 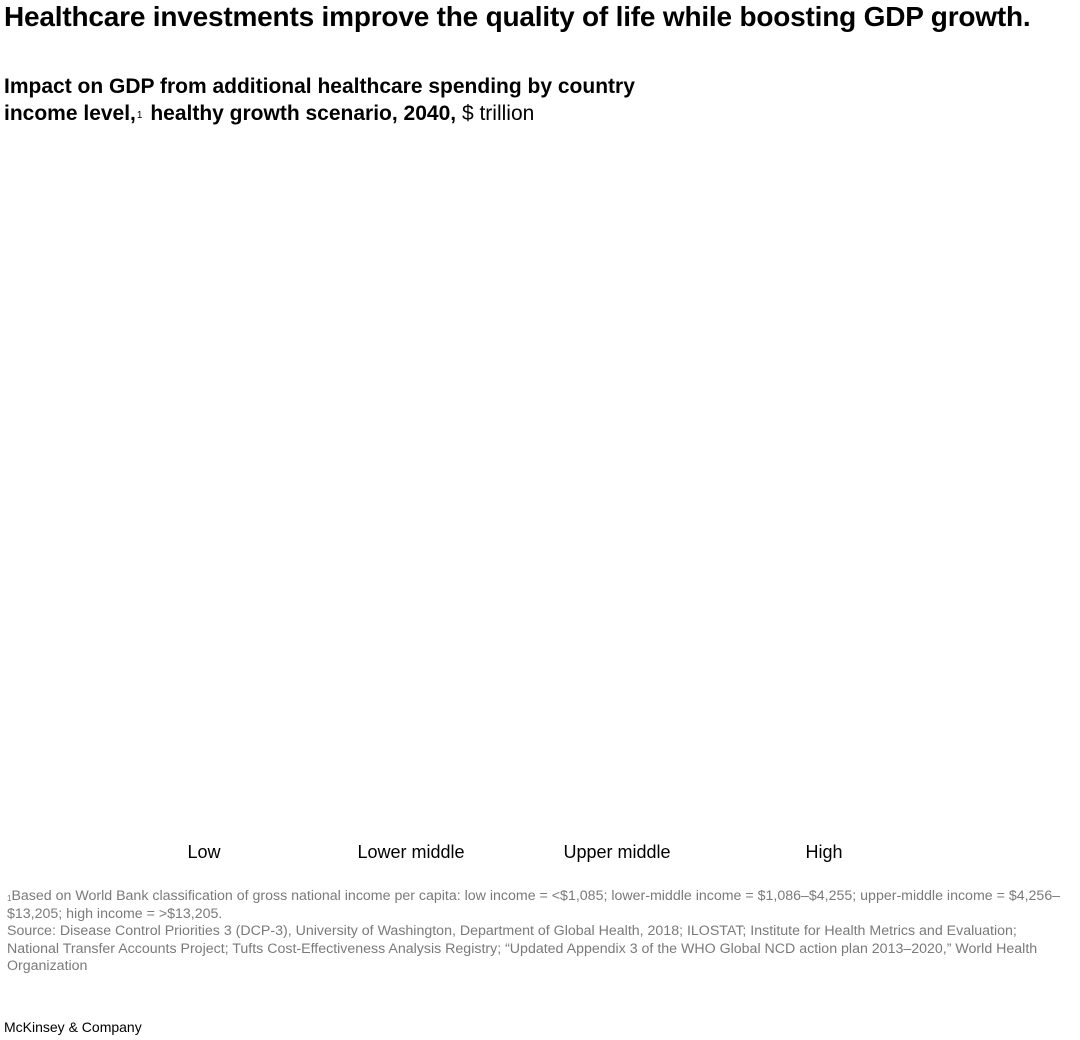 What do you see at coordinates (70, 113) in the screenshot?
I see `subtitle-income-level: income level,` at bounding box center [70, 113].